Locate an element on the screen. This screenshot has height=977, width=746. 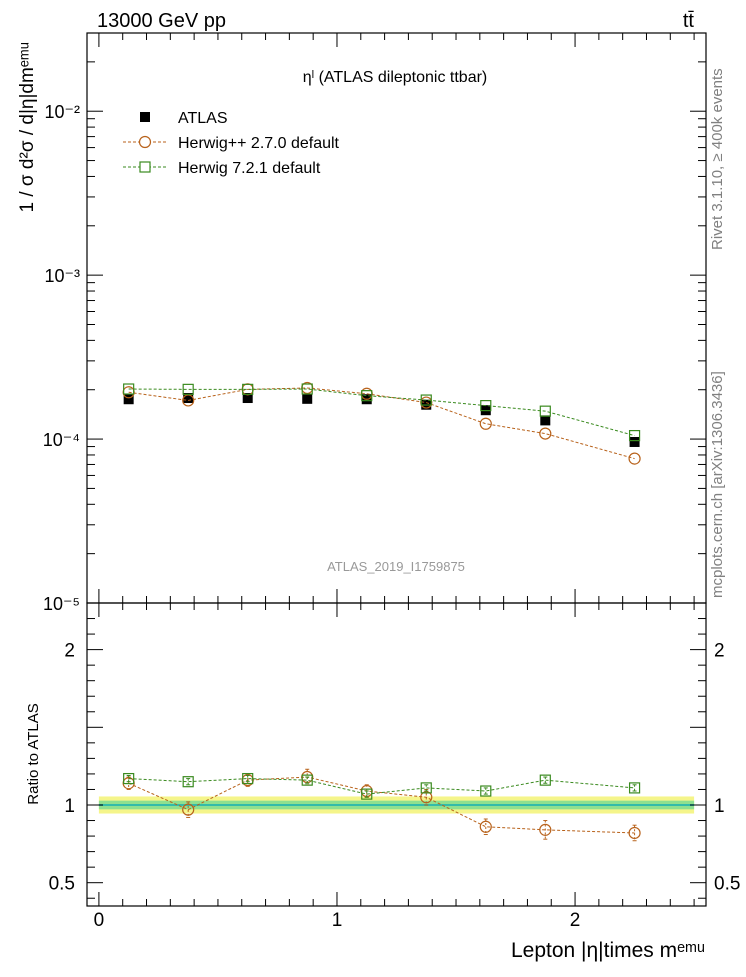
ratio-series is located at coordinates (381, 805).